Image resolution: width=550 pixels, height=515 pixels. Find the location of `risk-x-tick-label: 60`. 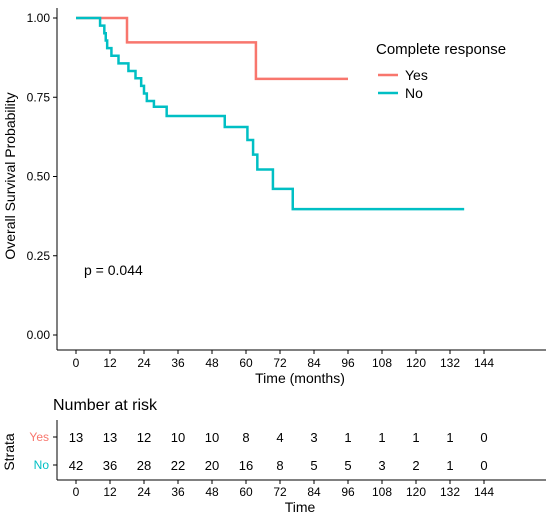

risk-x-tick-label: 60 is located at coordinates (246, 492).